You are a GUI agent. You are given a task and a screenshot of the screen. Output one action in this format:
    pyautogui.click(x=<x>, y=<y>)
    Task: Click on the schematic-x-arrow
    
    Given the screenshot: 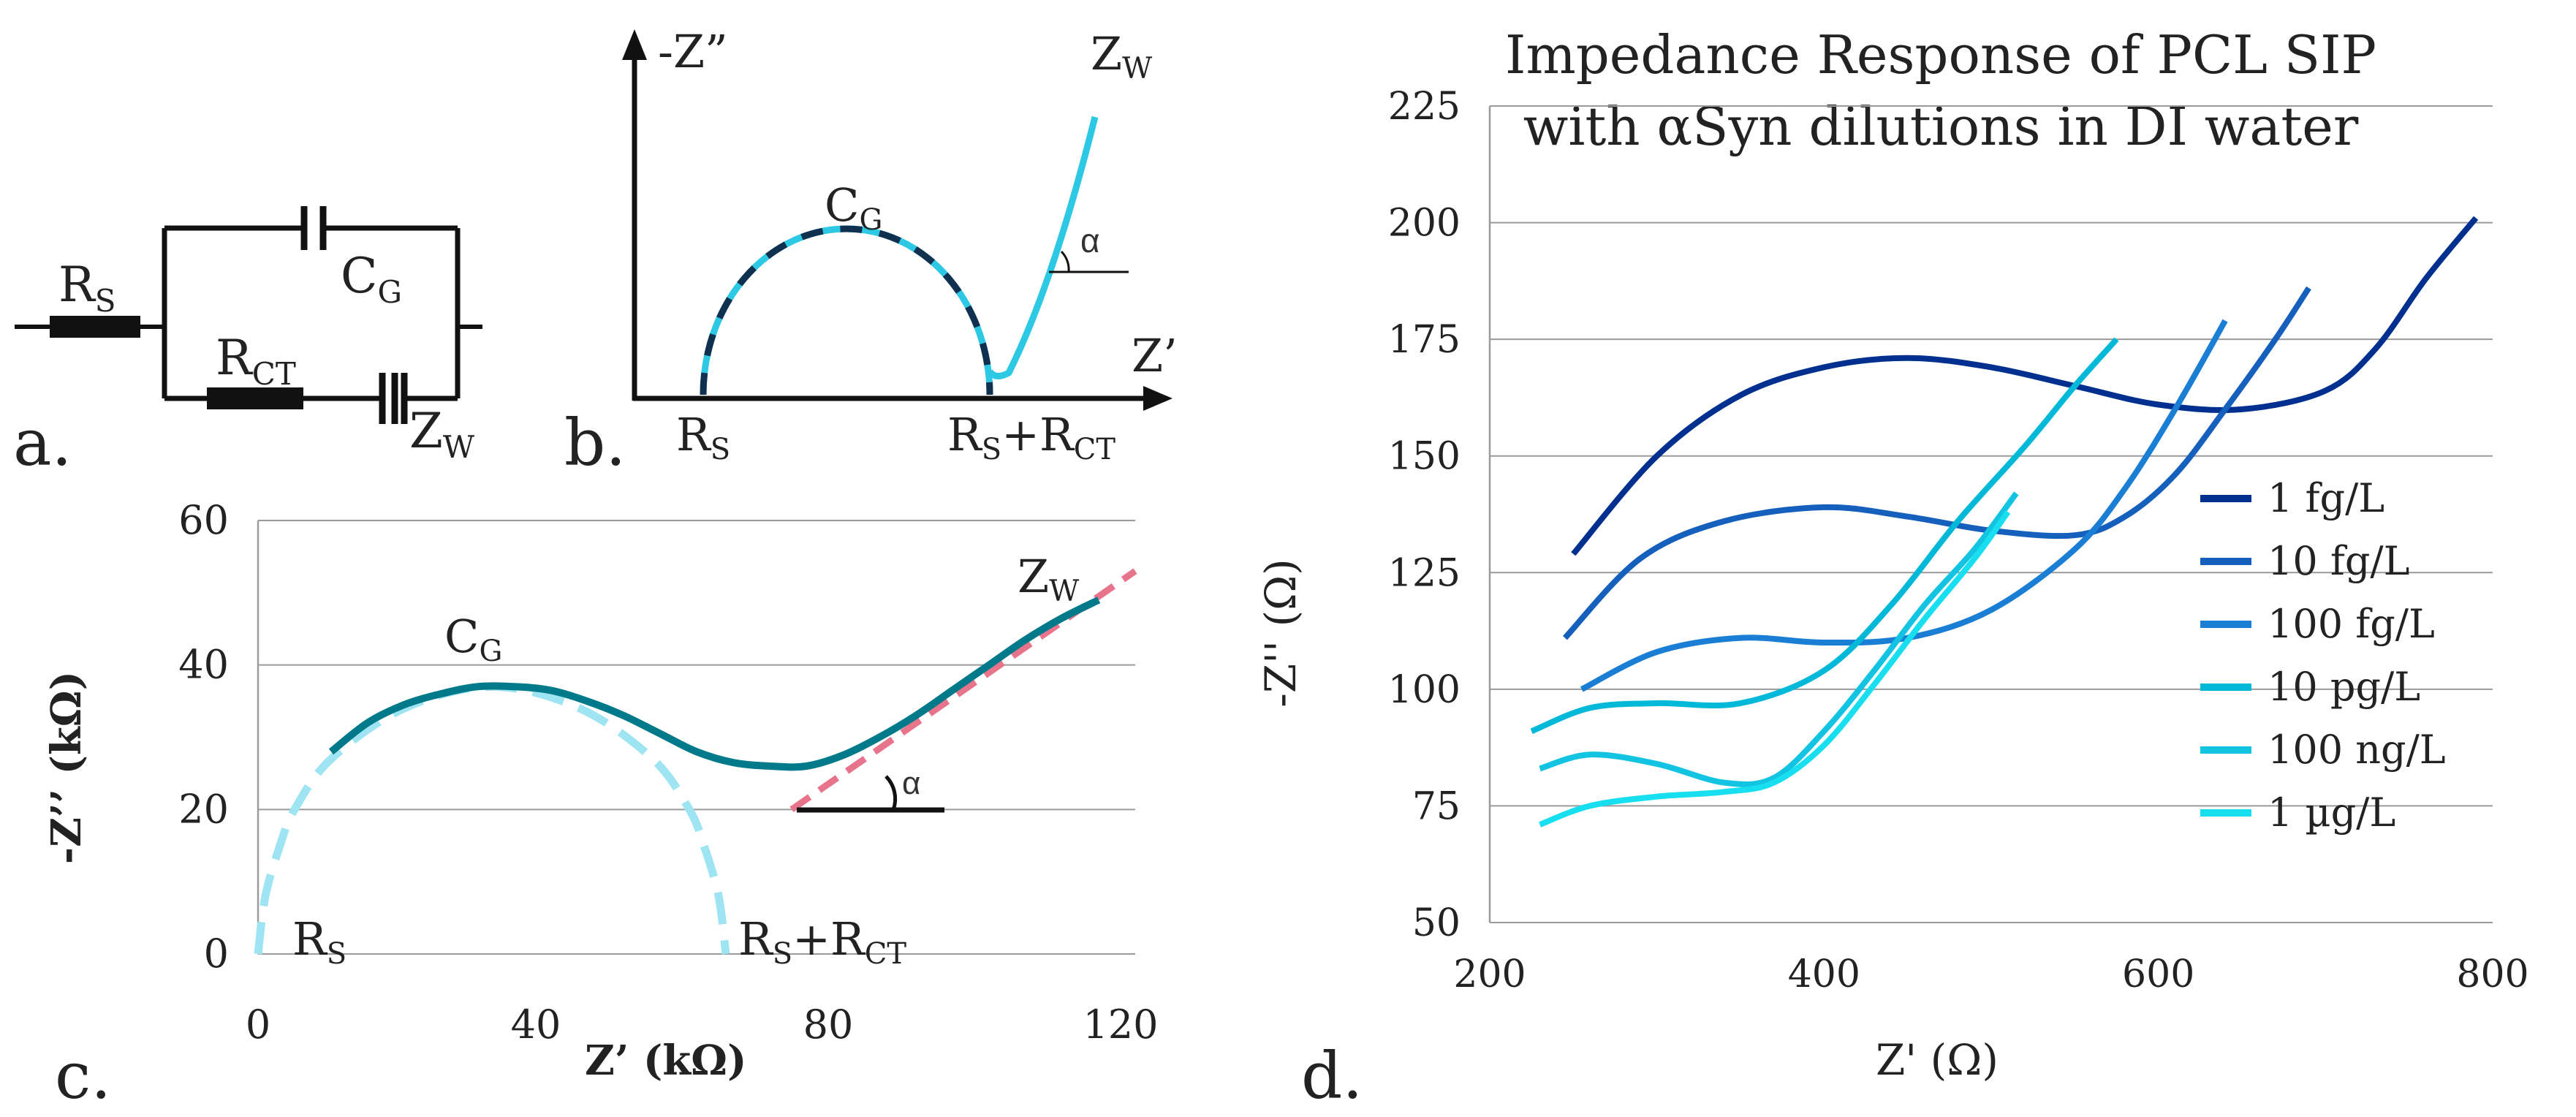 What is the action you would take?
    pyautogui.click(x=1158, y=398)
    